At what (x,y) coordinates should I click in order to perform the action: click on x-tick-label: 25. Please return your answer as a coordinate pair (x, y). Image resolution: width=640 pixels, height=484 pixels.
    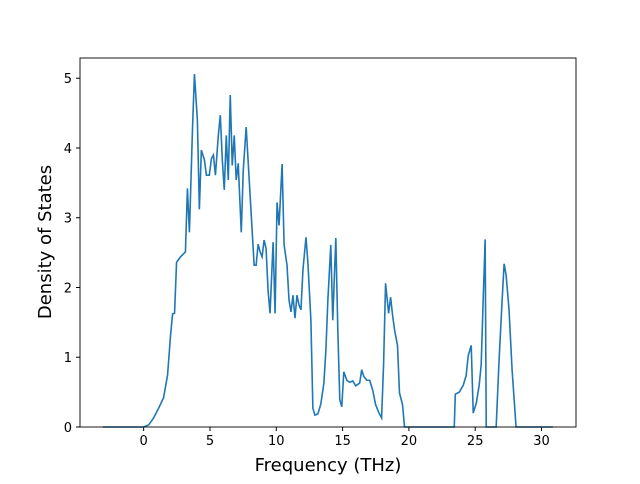
    Looking at the image, I should click on (475, 441).